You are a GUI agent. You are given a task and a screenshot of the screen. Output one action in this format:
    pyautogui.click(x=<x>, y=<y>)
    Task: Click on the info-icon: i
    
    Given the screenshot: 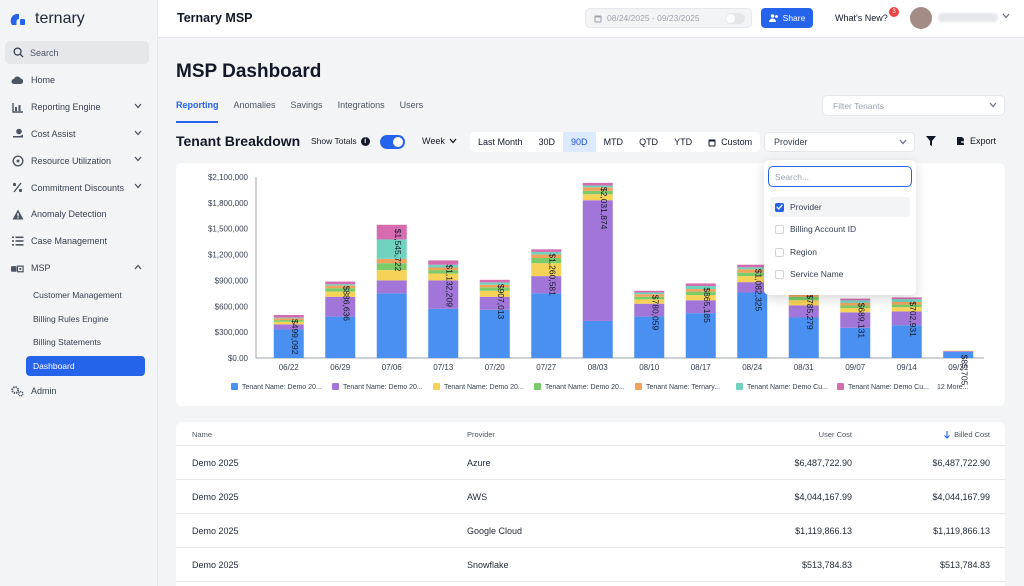 What is the action you would take?
    pyautogui.click(x=365, y=141)
    